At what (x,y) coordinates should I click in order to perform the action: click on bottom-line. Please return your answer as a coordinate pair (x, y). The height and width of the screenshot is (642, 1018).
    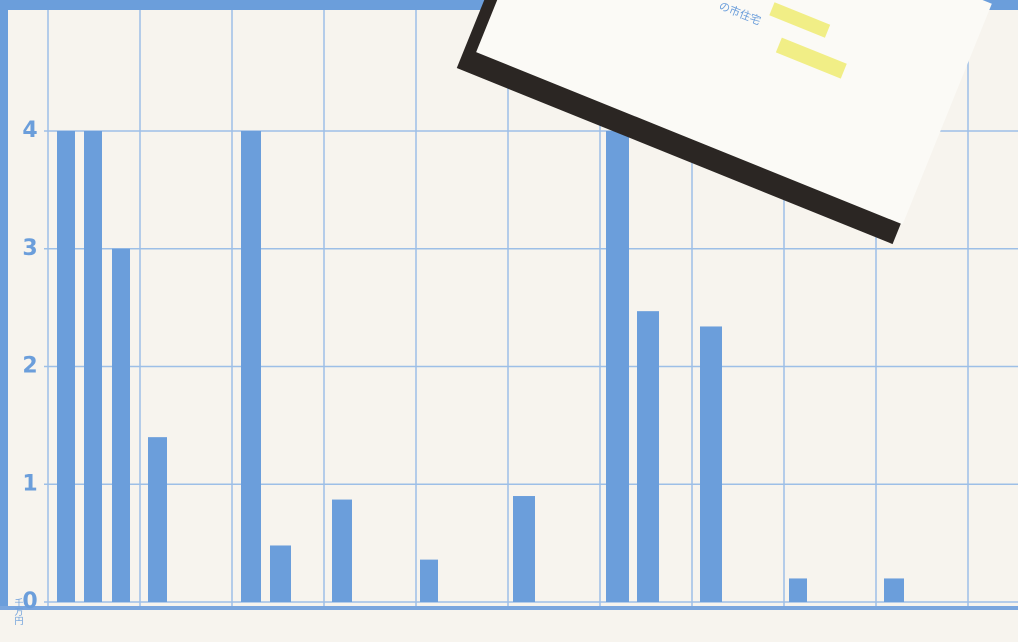
    Looking at the image, I should click on (509, 608).